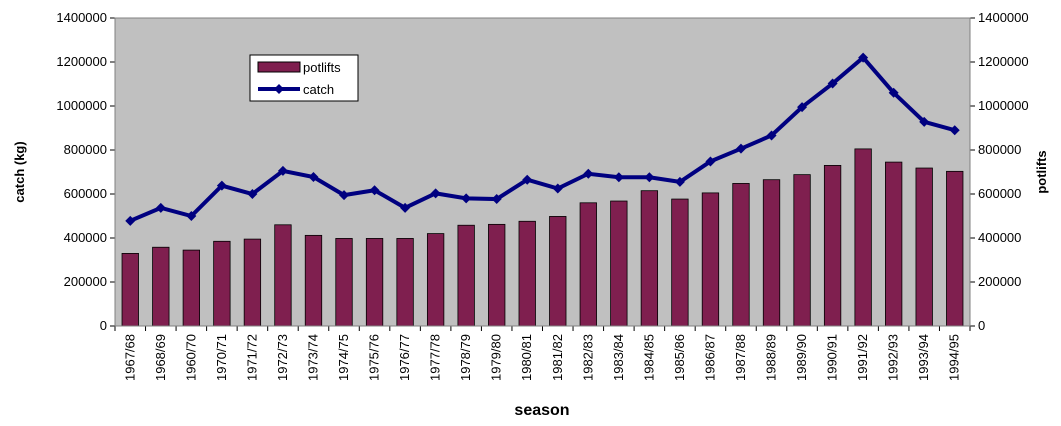 This screenshot has height=426, width=1061. Describe the element at coordinates (221, 357) in the screenshot. I see `x-tick-label: 1970/71` at that location.